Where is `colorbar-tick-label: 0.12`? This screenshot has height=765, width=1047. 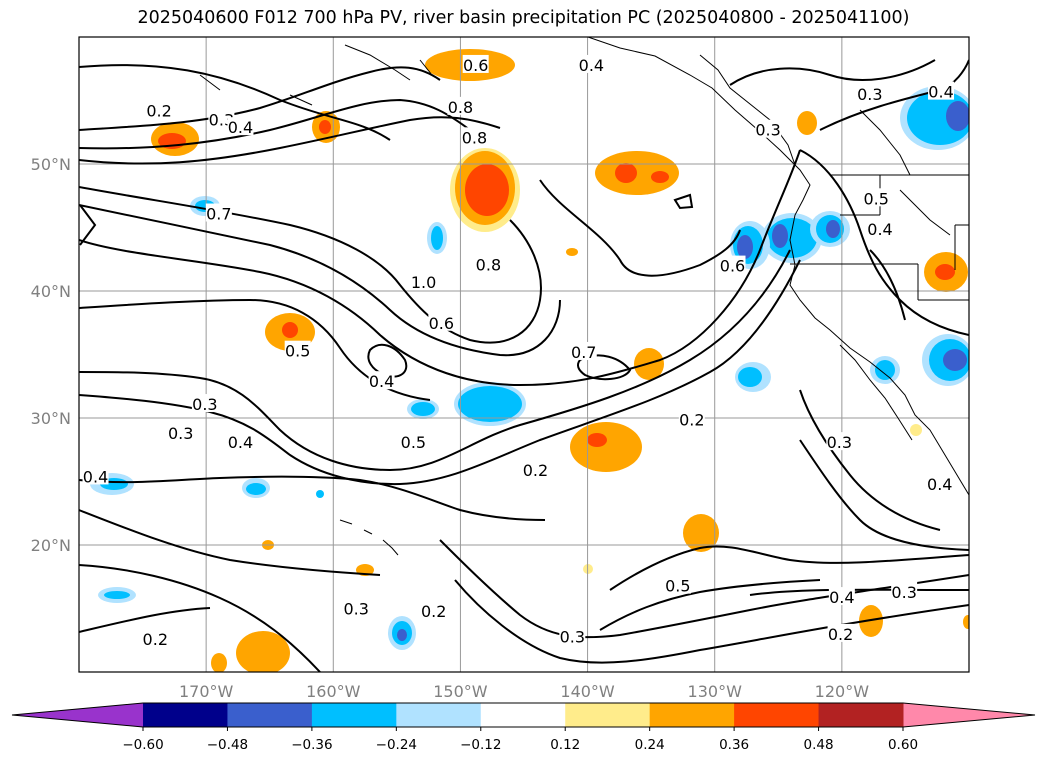 colorbar-tick-label: 0.12 is located at coordinates (565, 745).